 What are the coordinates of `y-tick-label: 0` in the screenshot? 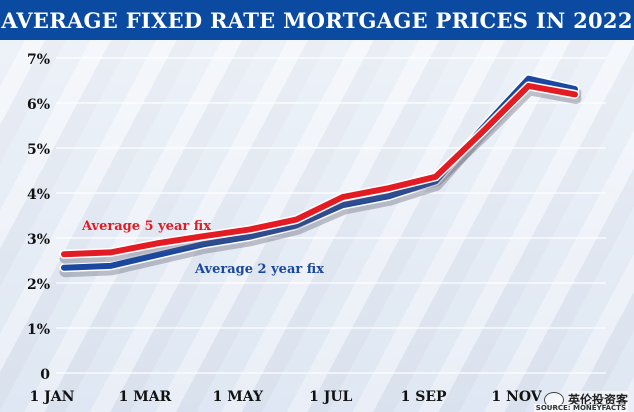 It's located at (45, 375).